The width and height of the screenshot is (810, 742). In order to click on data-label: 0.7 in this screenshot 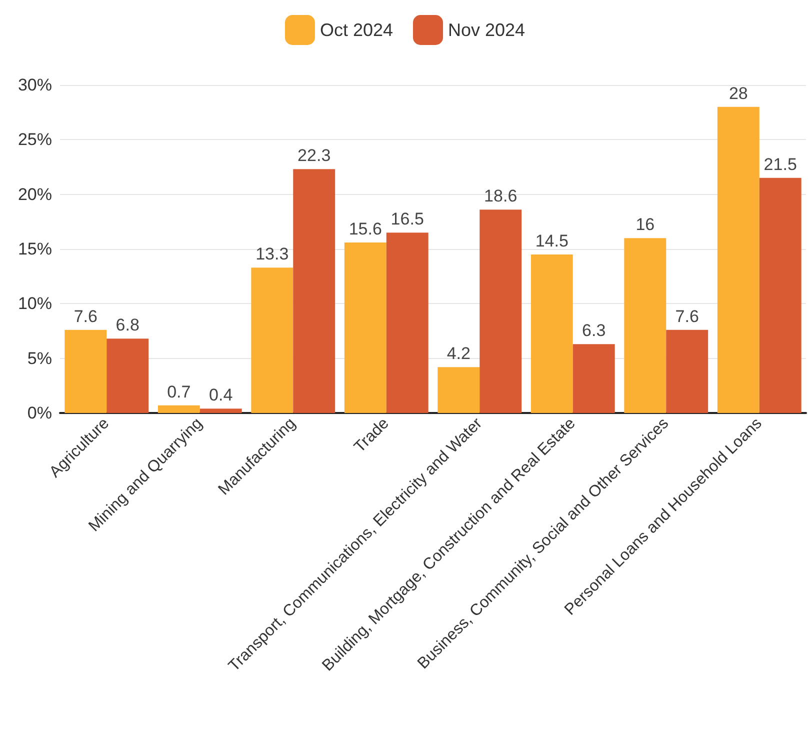, I will do `click(179, 392)`.